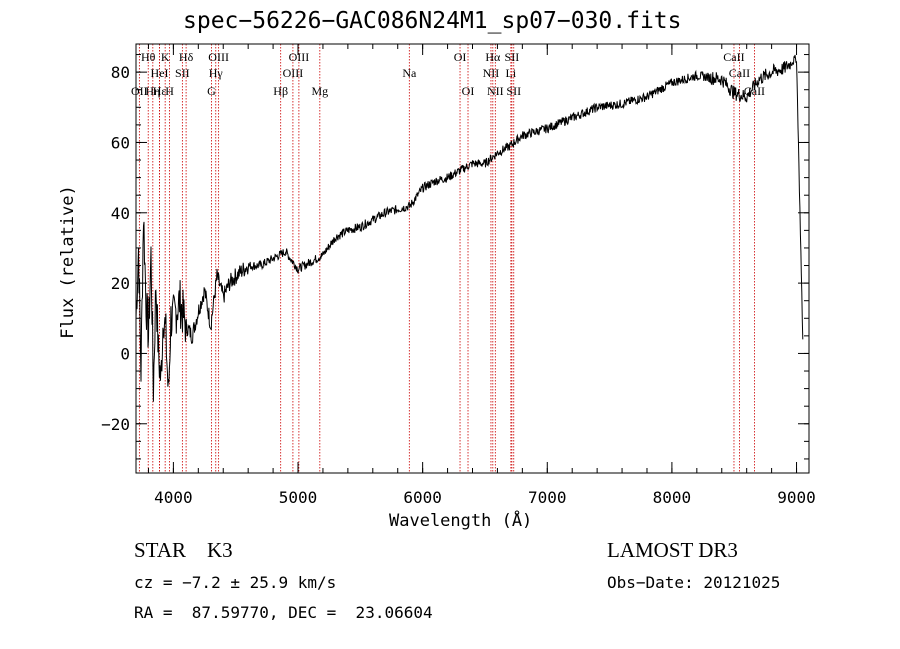  What do you see at coordinates (319, 91) in the screenshot?
I see `spectral-line-label: Mg` at bounding box center [319, 91].